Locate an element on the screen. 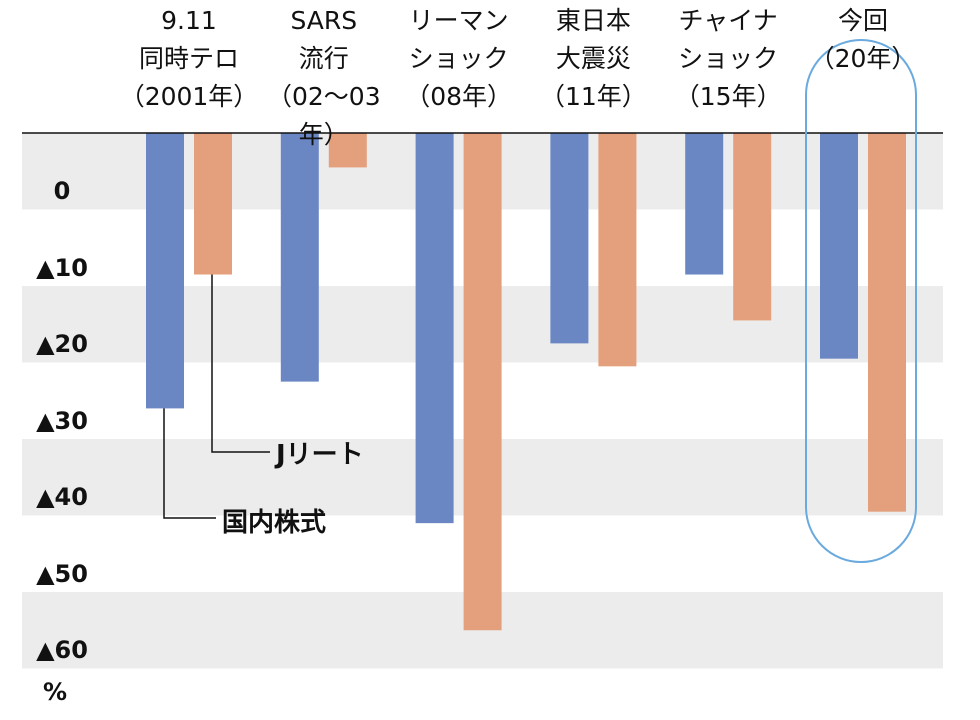 The image size is (980, 720). y-unit-label: % is located at coordinates (55, 692).